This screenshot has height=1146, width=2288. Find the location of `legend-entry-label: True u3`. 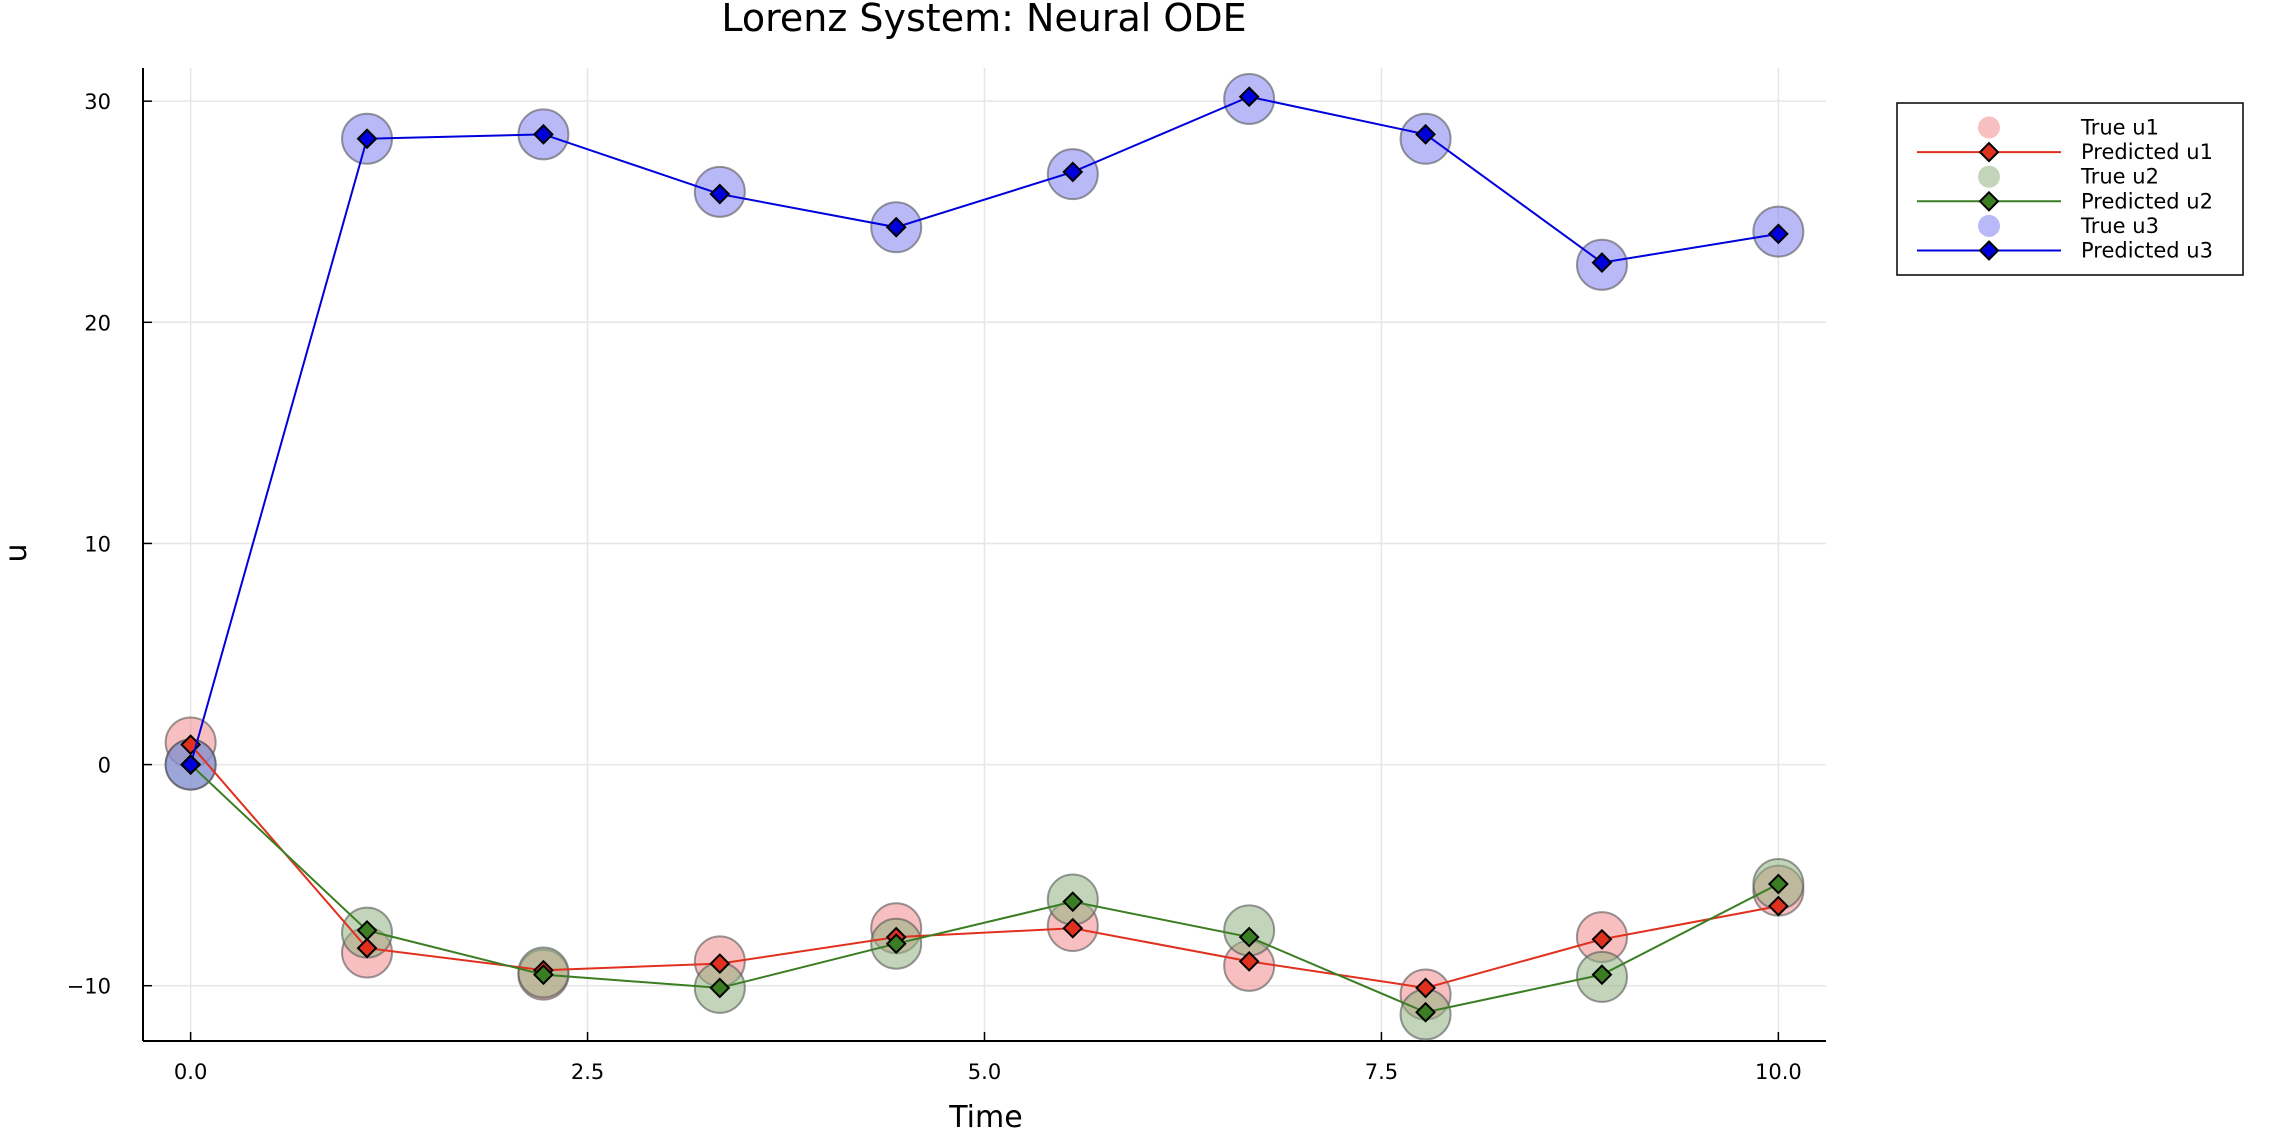

legend-entry-label: True u3 is located at coordinates (2119, 226).